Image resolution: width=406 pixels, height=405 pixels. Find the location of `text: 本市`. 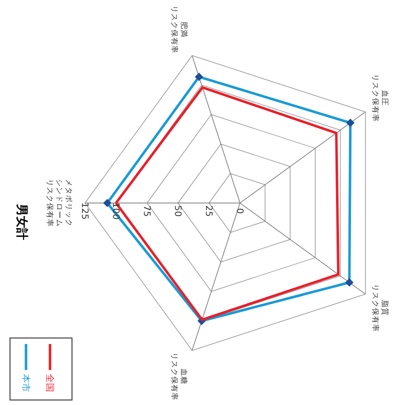

text: 本市 is located at coordinates (25, 383).